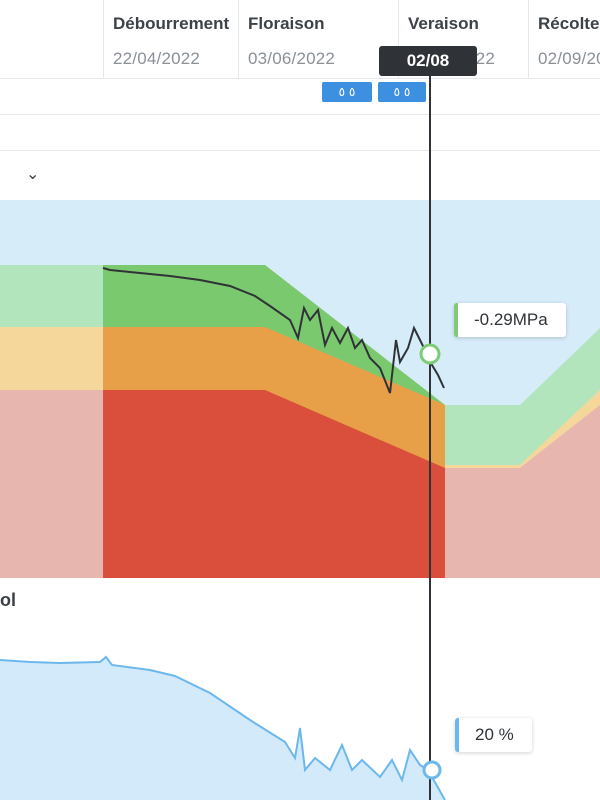 This screenshot has width=600, height=800. What do you see at coordinates (157, 58) in the screenshot?
I see `phase-date: 22/04/2022` at bounding box center [157, 58].